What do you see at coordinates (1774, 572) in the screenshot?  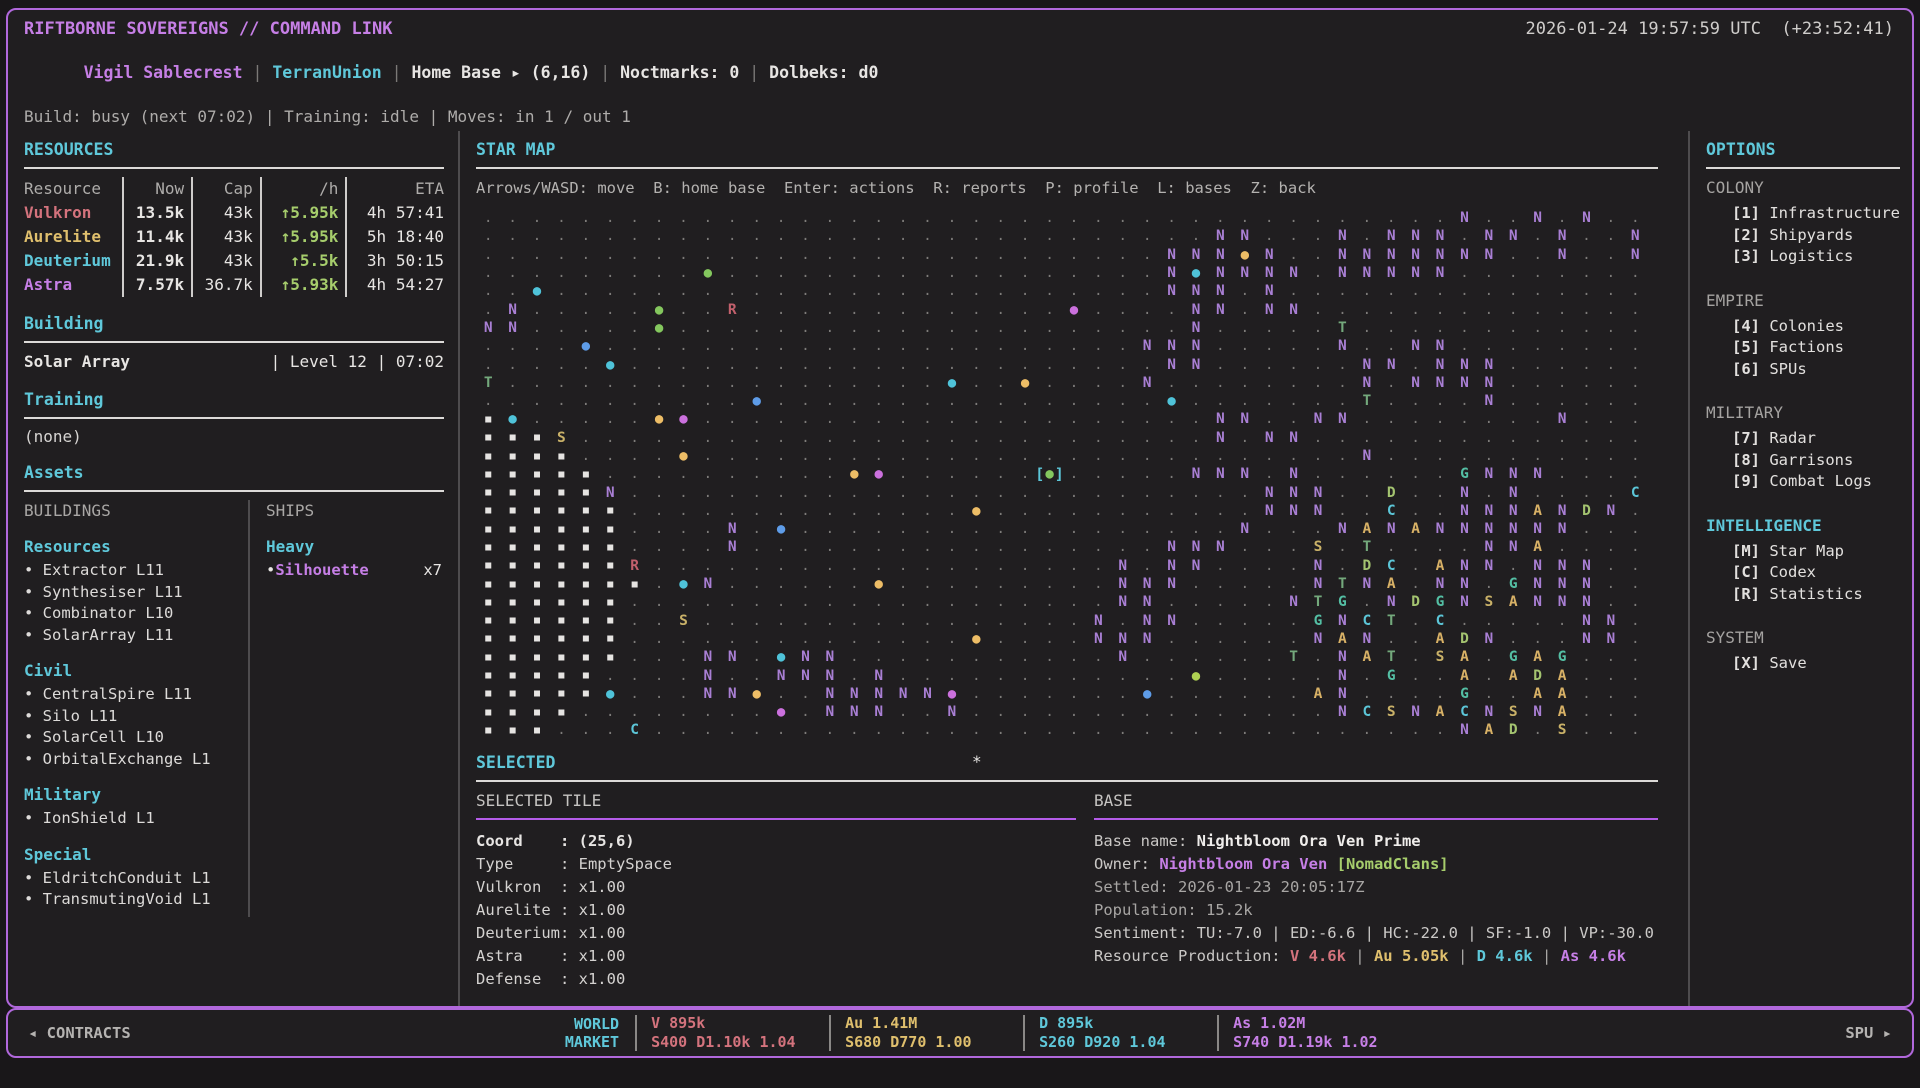 I see `menu-item-codex: [C] Codex` at bounding box center [1774, 572].